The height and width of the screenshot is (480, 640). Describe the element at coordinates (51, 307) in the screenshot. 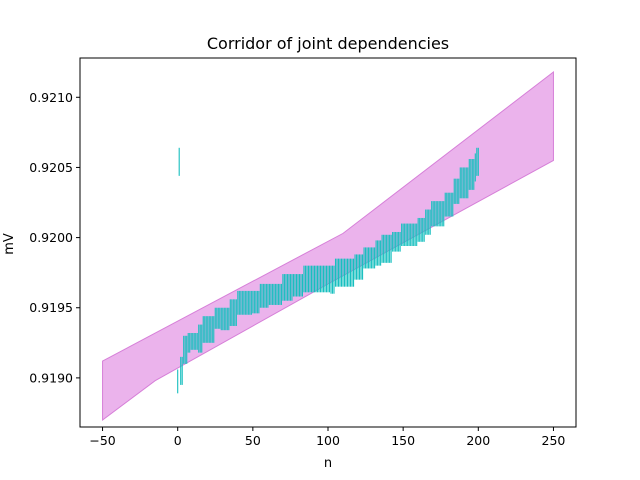

I see `y-tick-label: 0.9195` at that location.